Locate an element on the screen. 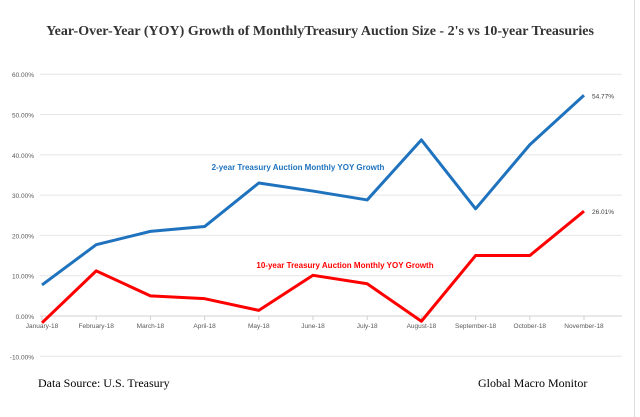 The height and width of the screenshot is (417, 640). x-tick-label: March-18 is located at coordinates (151, 326).